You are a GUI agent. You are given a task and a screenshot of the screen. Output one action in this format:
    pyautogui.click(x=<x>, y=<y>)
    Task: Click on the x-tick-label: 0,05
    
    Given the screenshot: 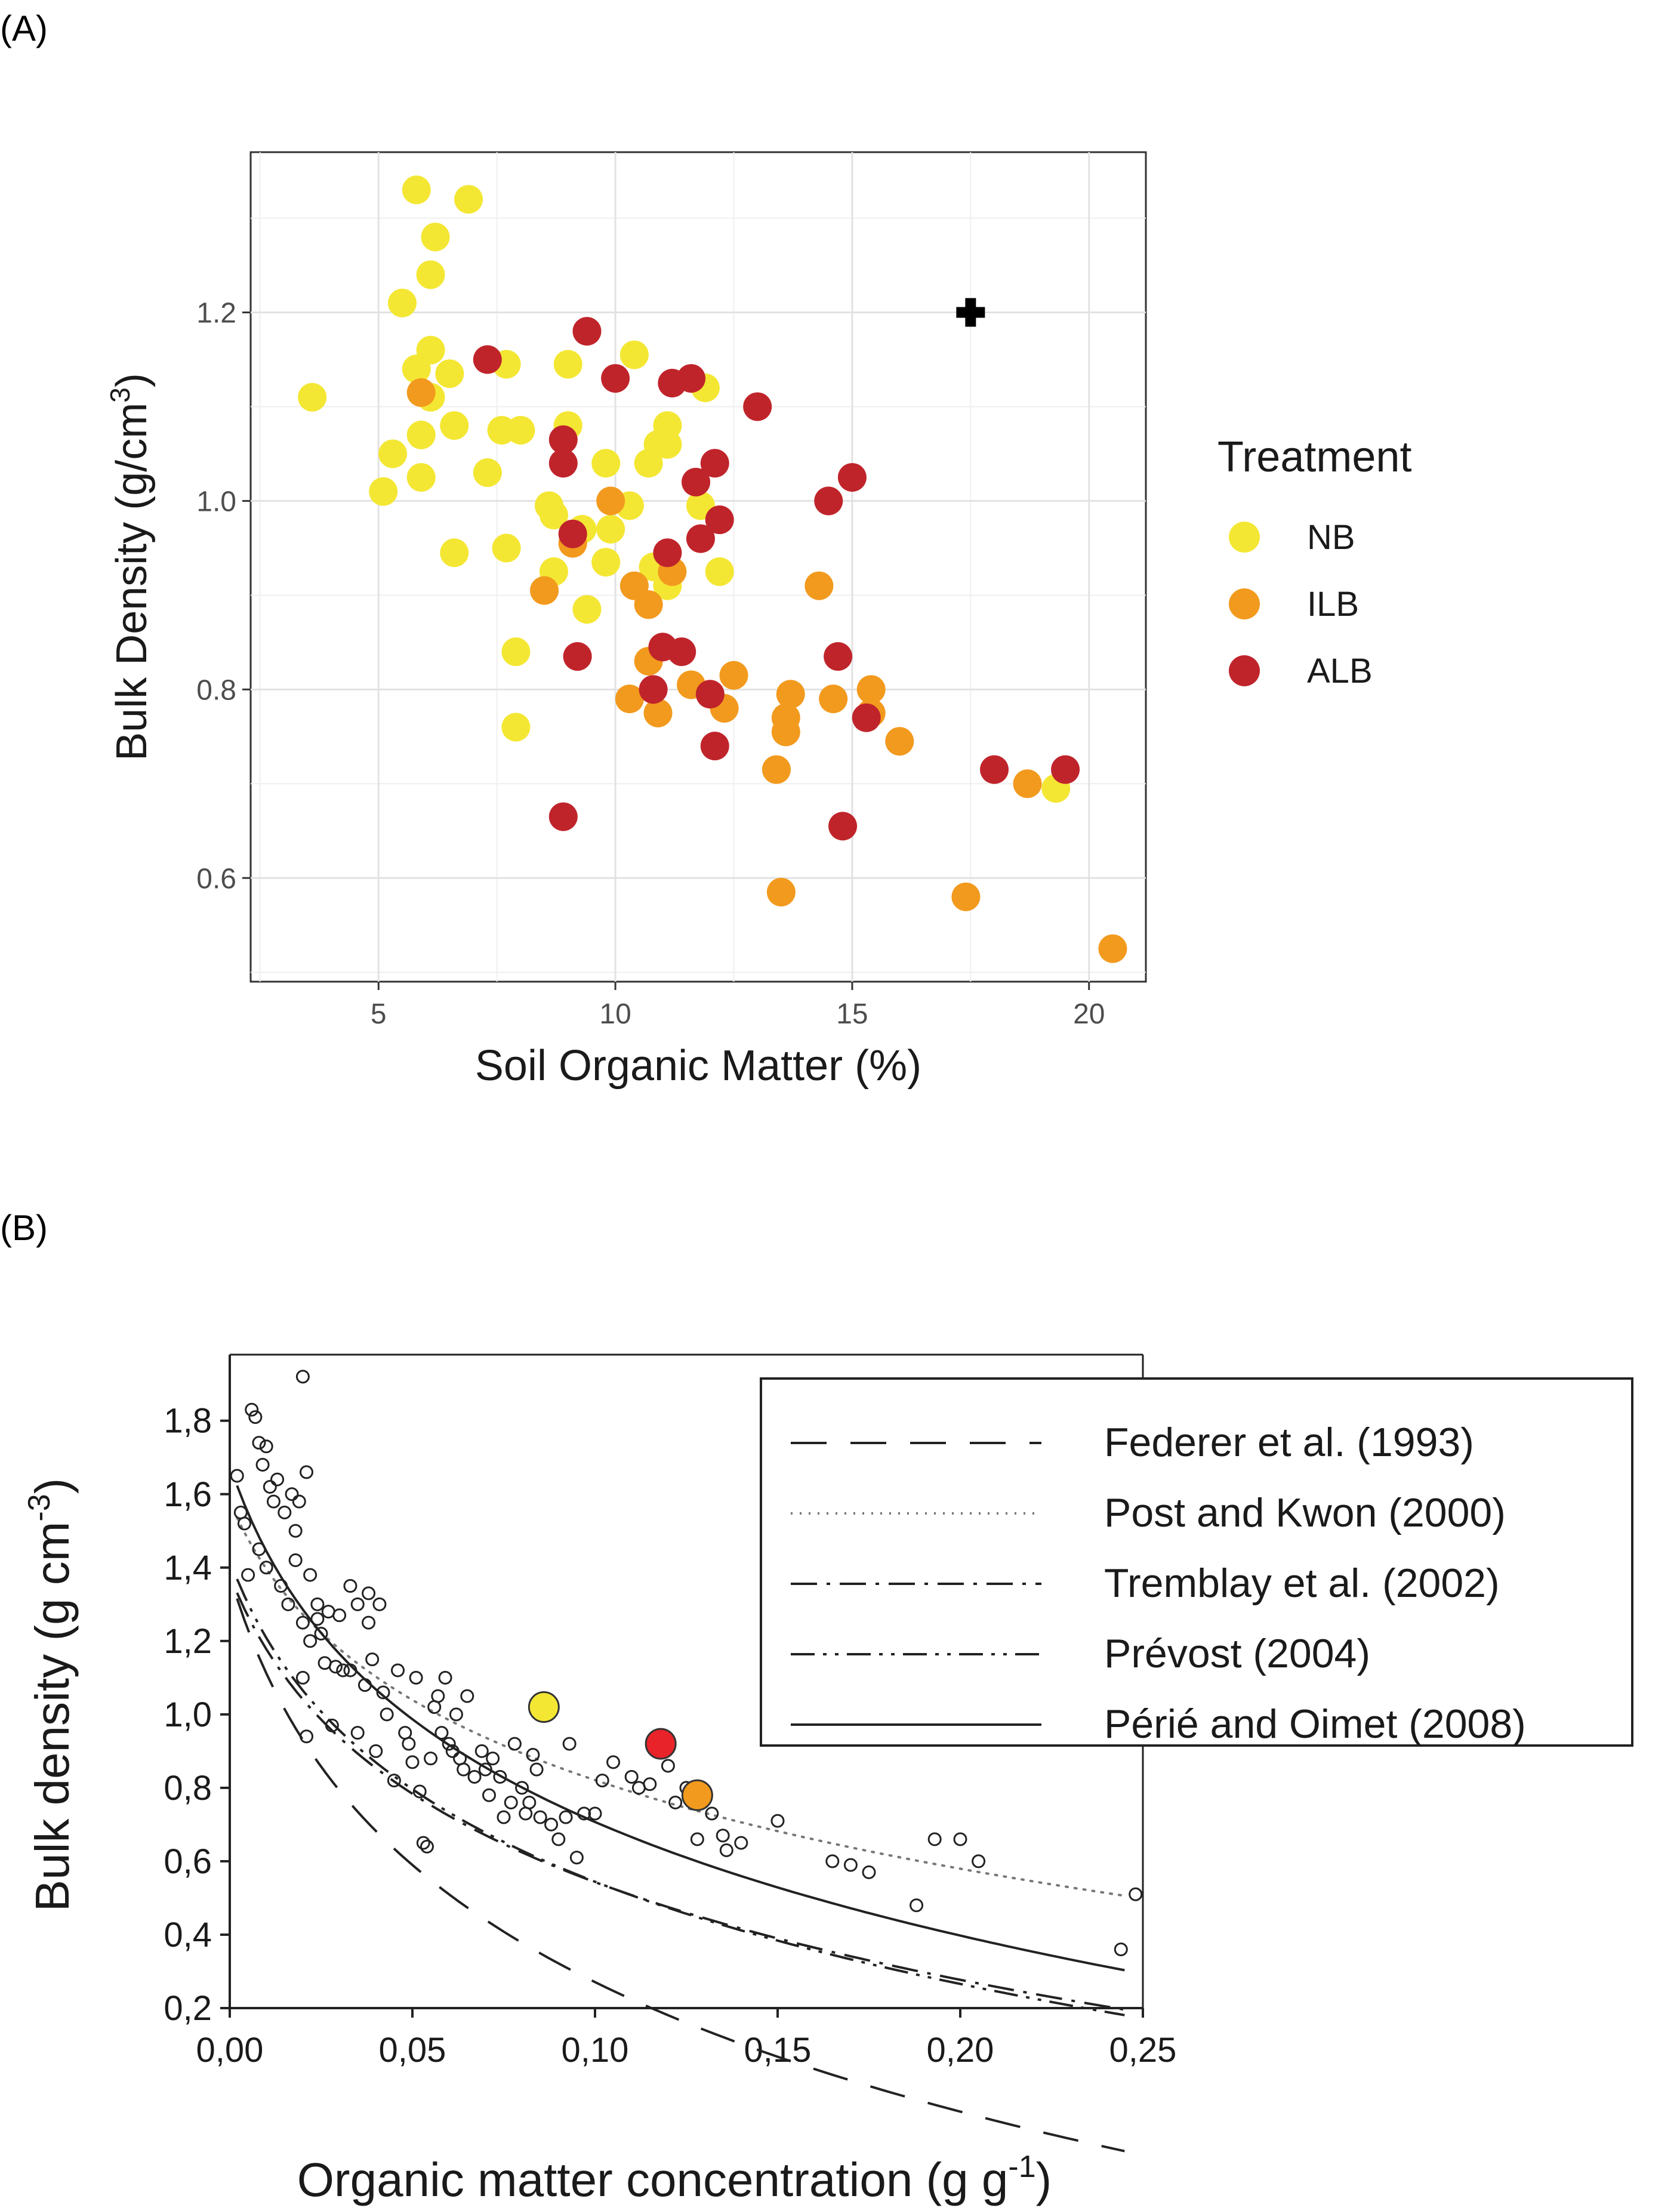 What is the action you would take?
    pyautogui.click(x=412, y=2050)
    